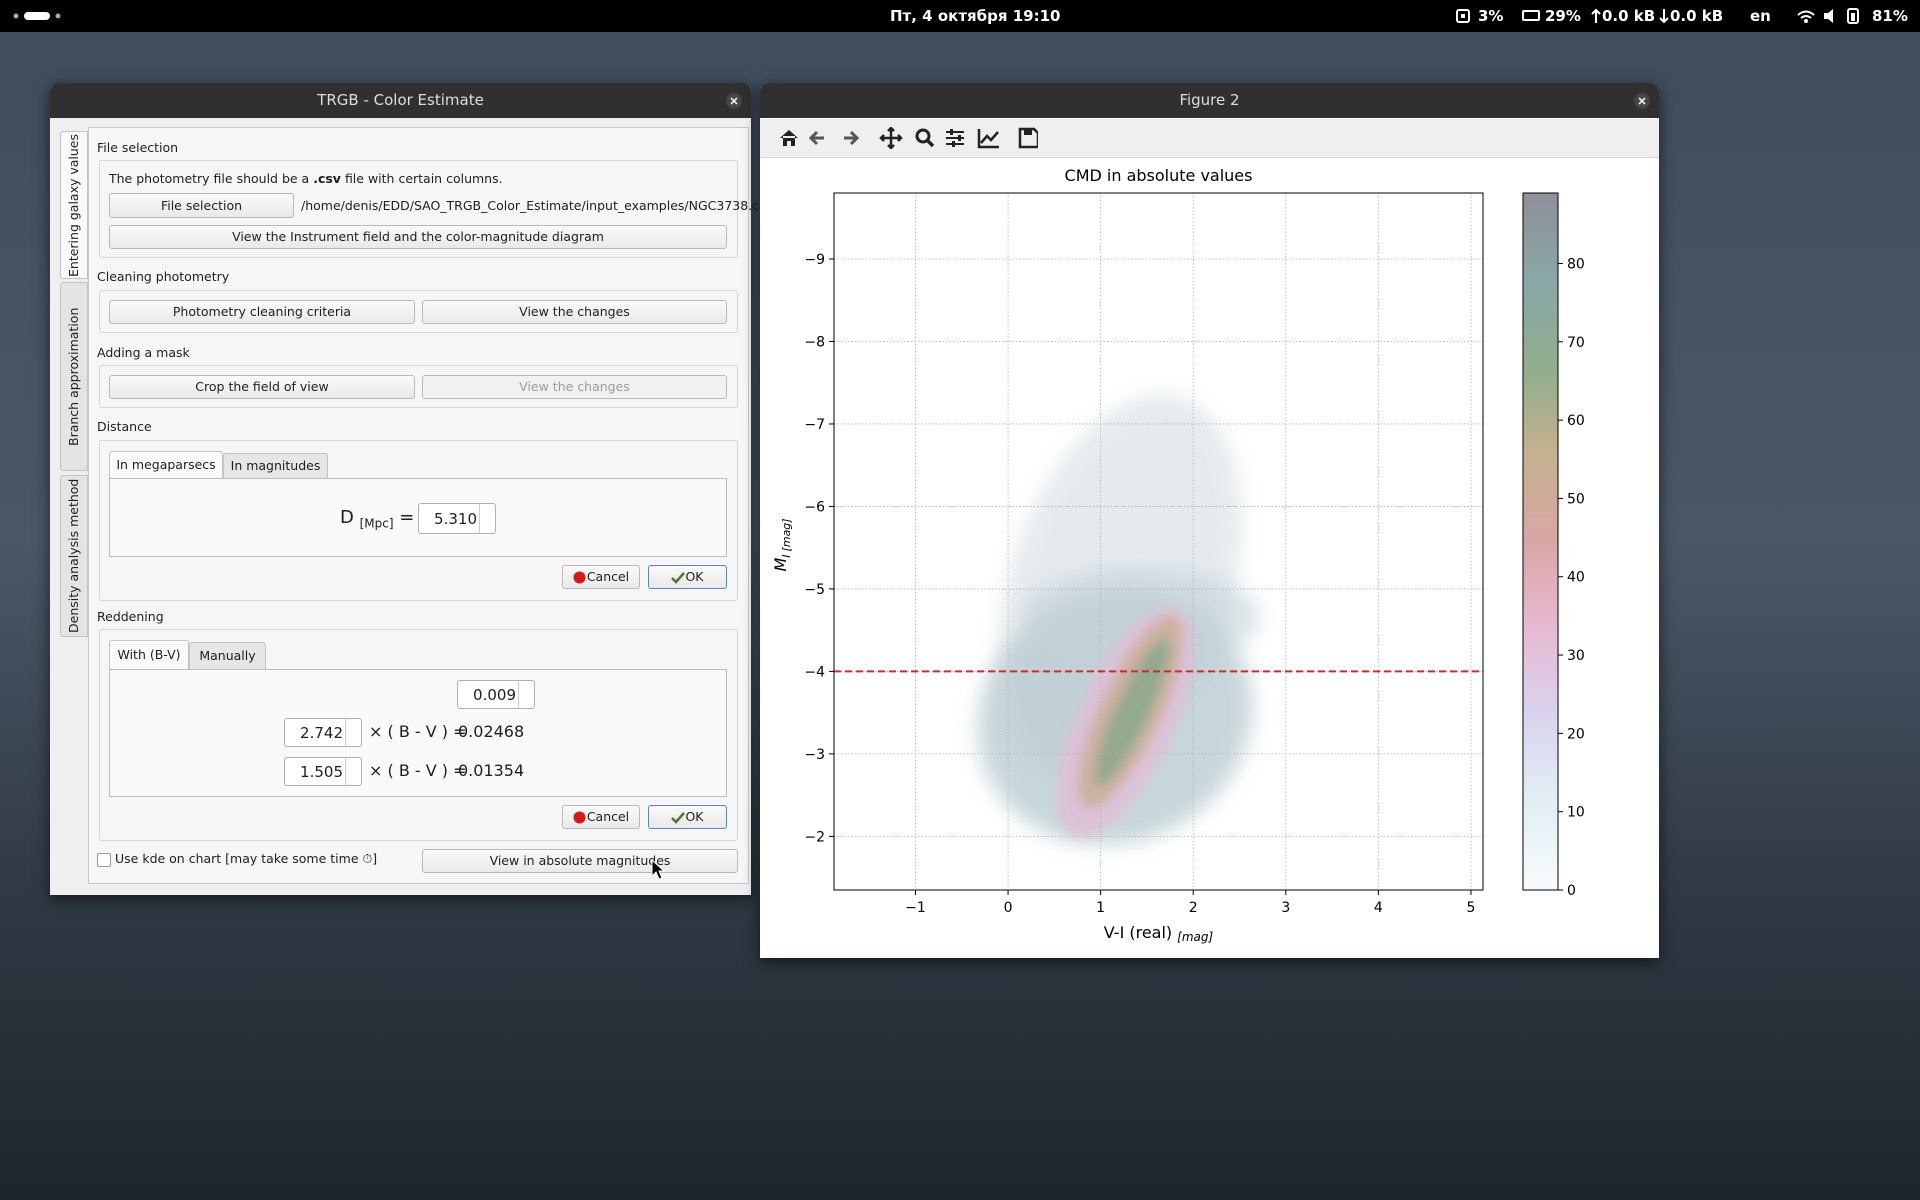 Image resolution: width=1920 pixels, height=1200 pixels. What do you see at coordinates (814, 425) in the screenshot?
I see `y-tick-label: −7` at bounding box center [814, 425].